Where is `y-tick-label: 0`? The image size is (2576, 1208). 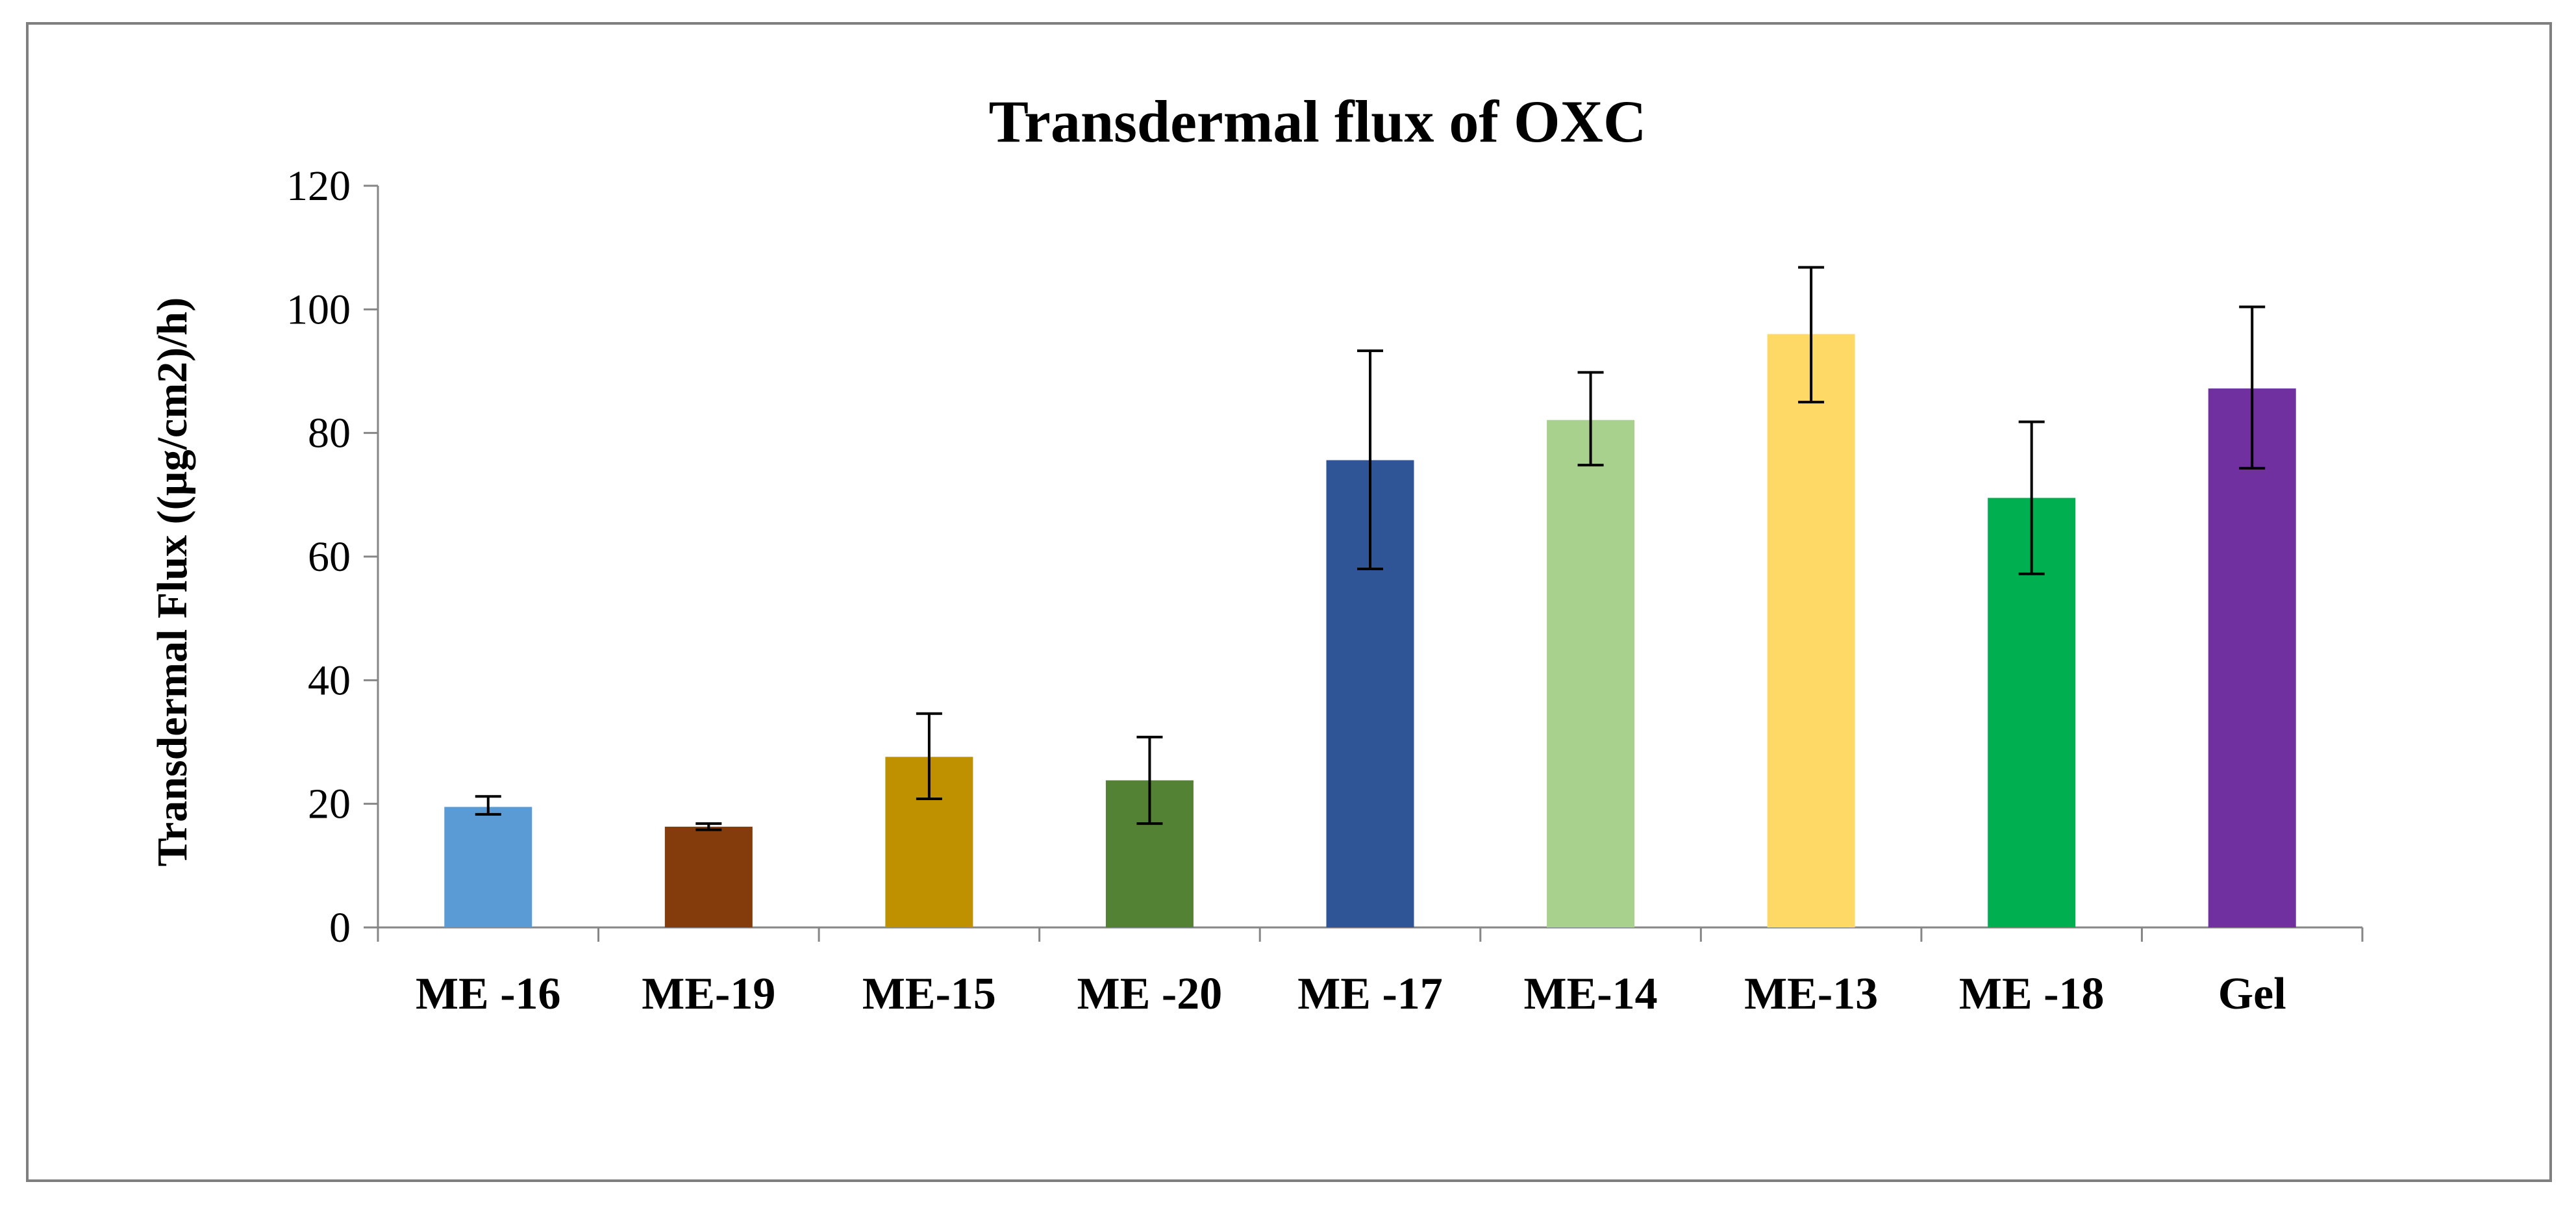 y-tick-label: 0 is located at coordinates (340, 927).